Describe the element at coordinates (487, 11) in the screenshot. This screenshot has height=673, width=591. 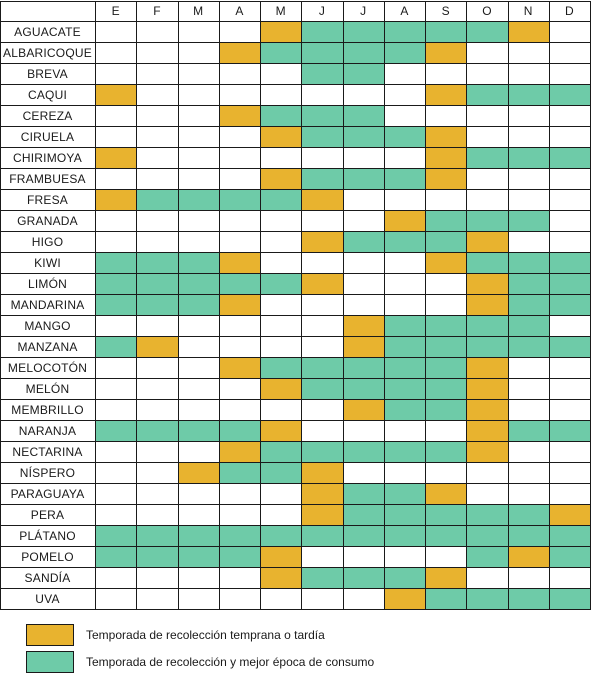
I see `month-header: O` at that location.